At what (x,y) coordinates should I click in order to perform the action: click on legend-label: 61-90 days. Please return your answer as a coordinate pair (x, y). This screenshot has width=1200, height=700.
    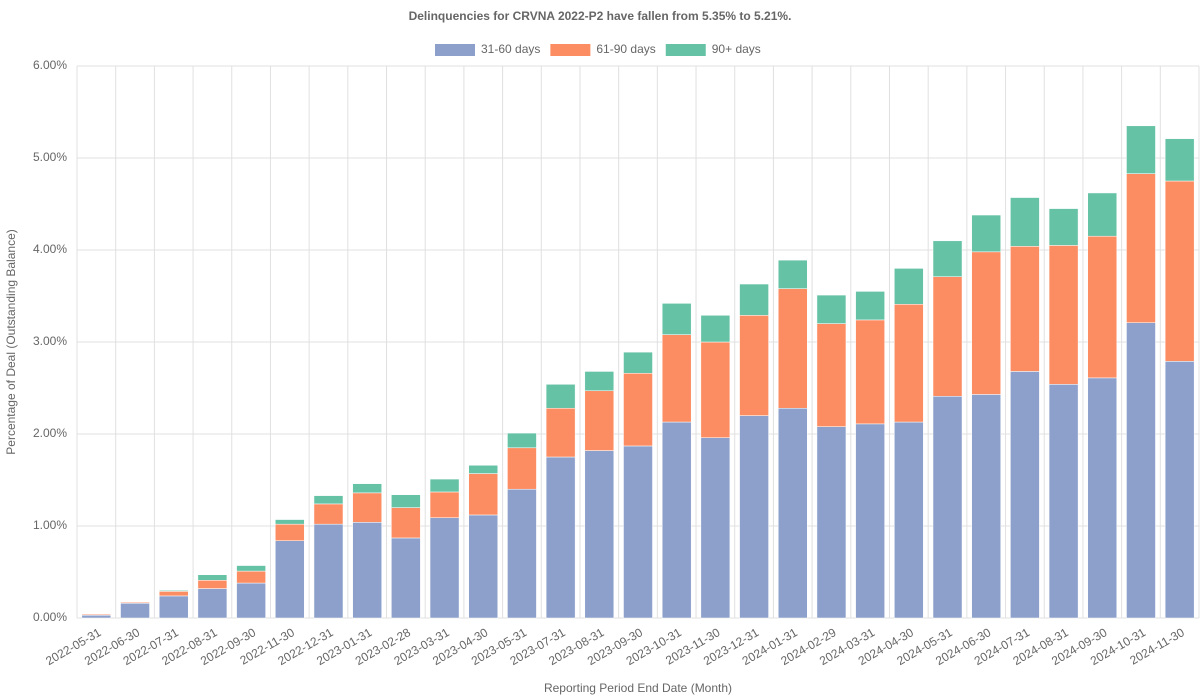
    Looking at the image, I should click on (625, 49).